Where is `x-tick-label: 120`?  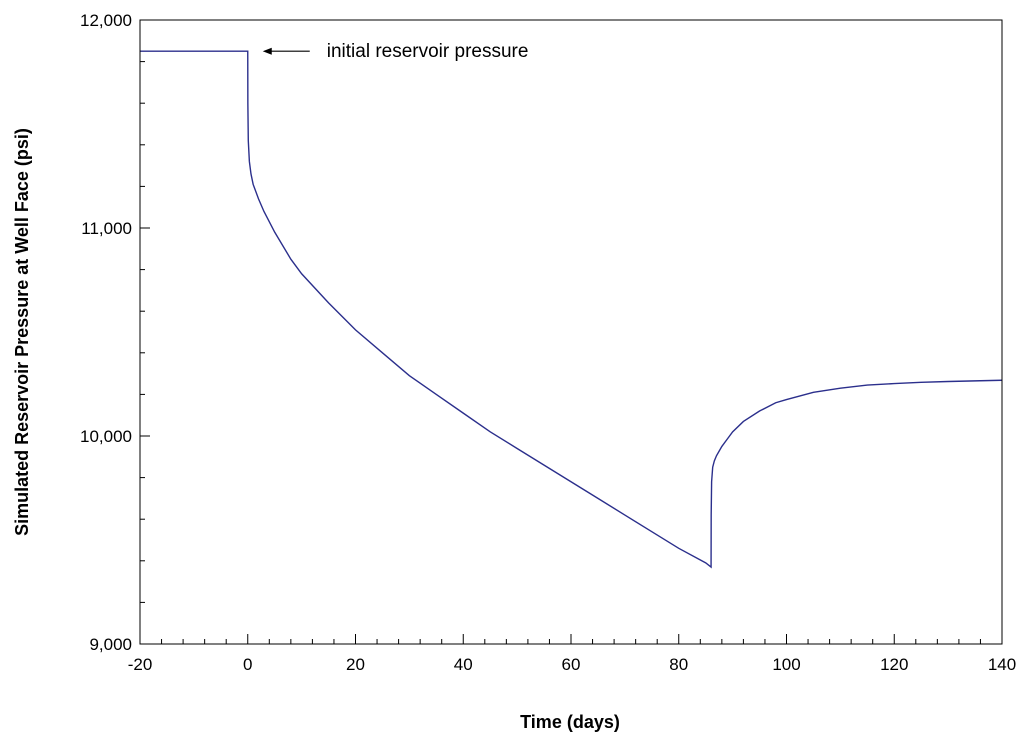 x-tick-label: 120 is located at coordinates (894, 664).